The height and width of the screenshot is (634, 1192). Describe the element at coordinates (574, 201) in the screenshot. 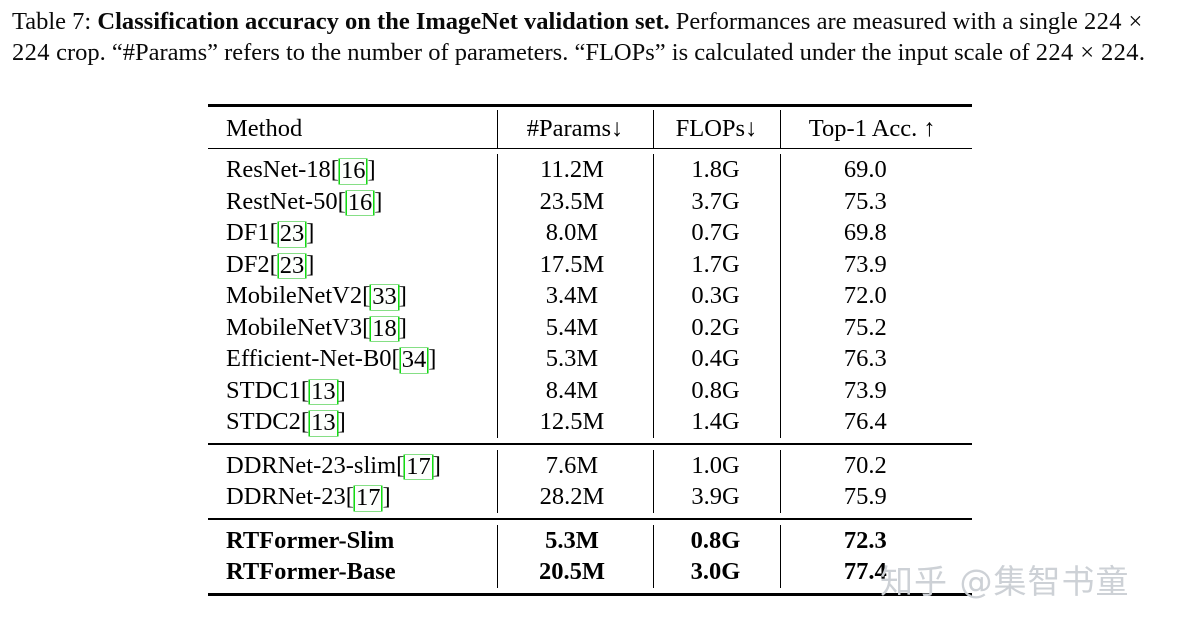

I see `cell-params: 23.5M` at that location.